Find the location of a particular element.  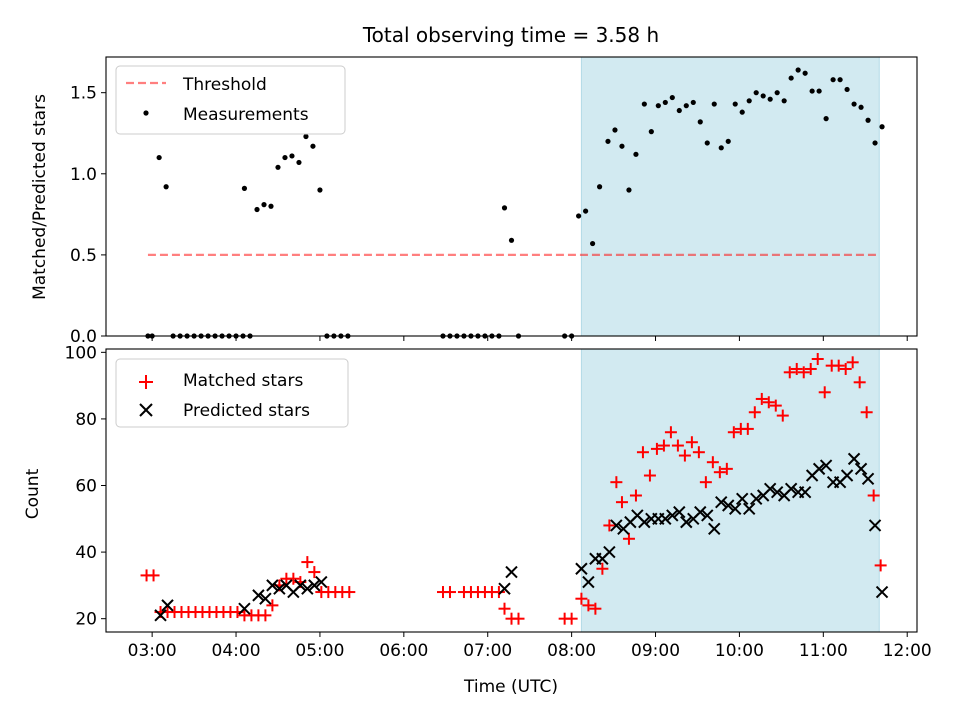

y-tick-label: 1.0 is located at coordinates (83, 175).